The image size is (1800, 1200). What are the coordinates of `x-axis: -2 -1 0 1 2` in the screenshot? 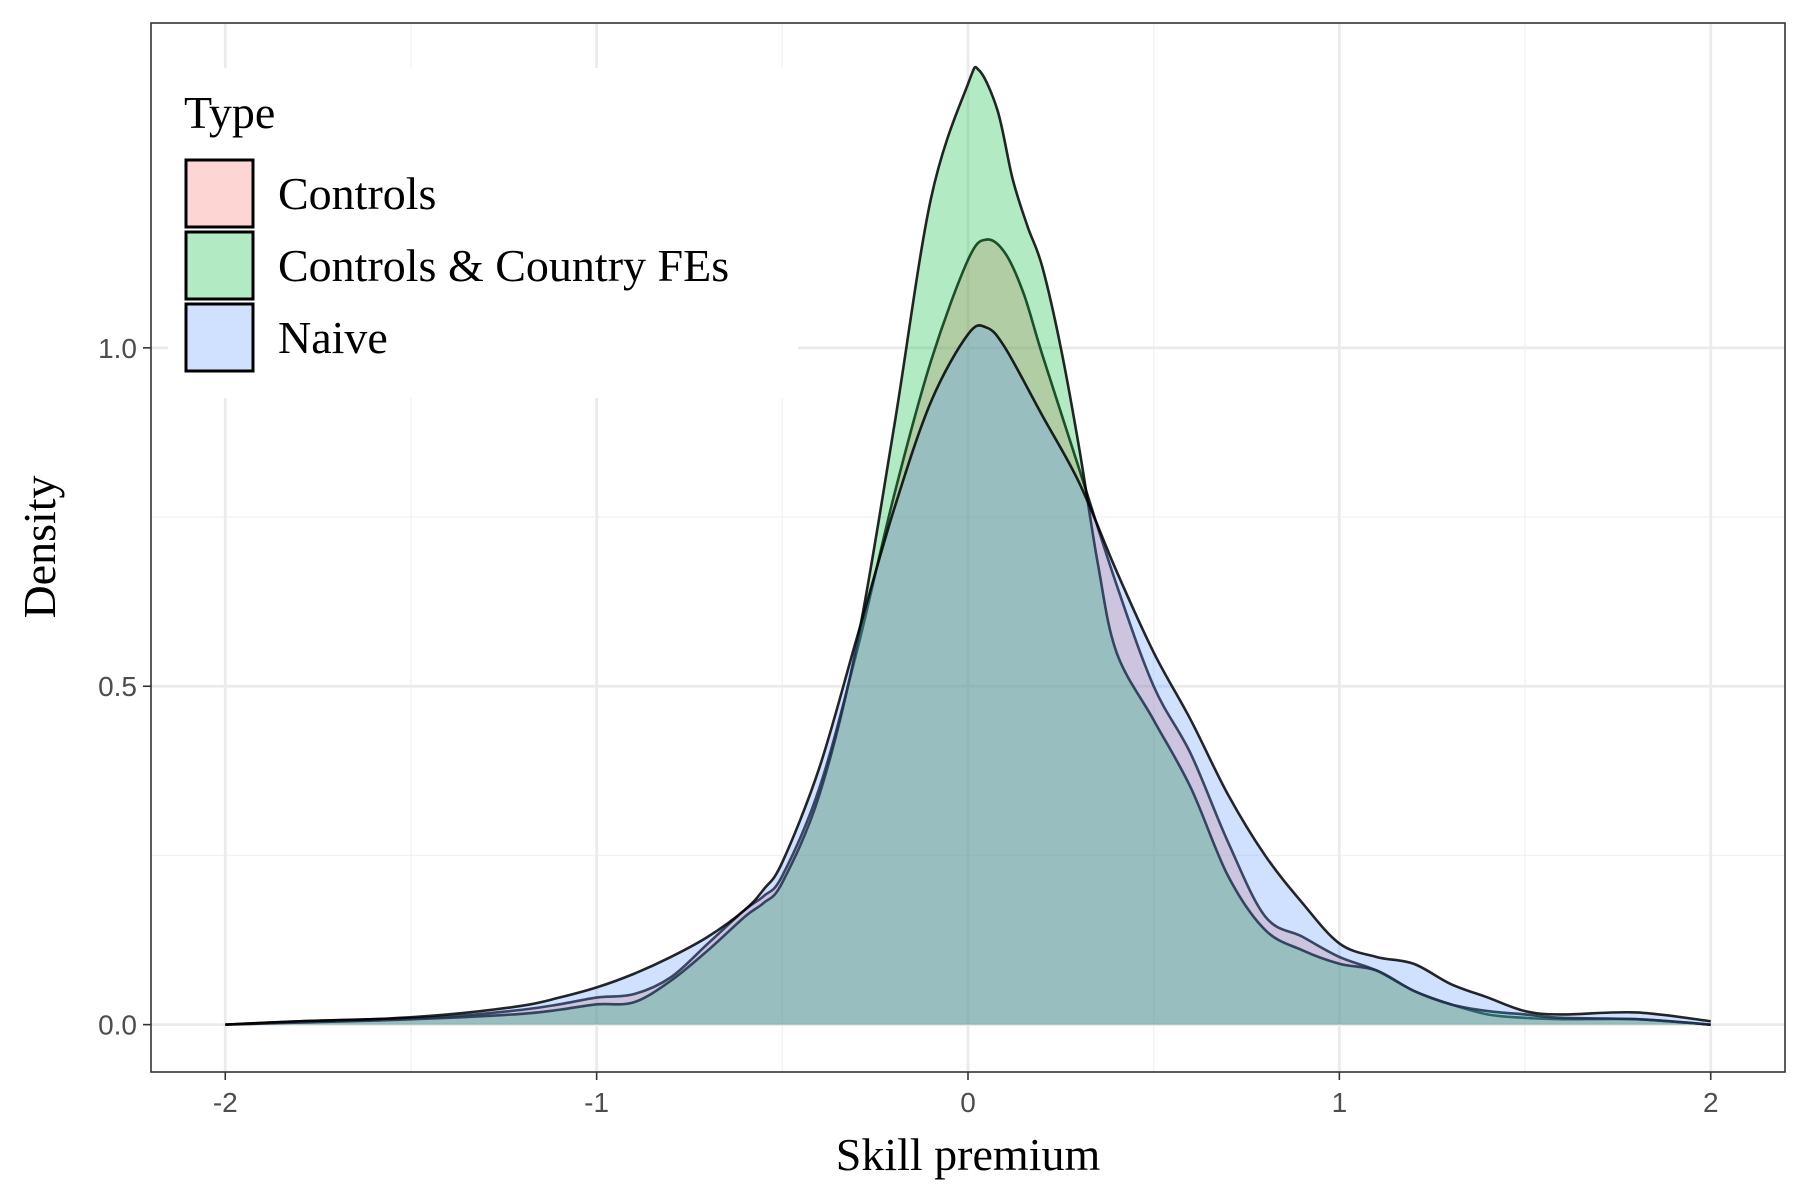 It's located at (966, 1095).